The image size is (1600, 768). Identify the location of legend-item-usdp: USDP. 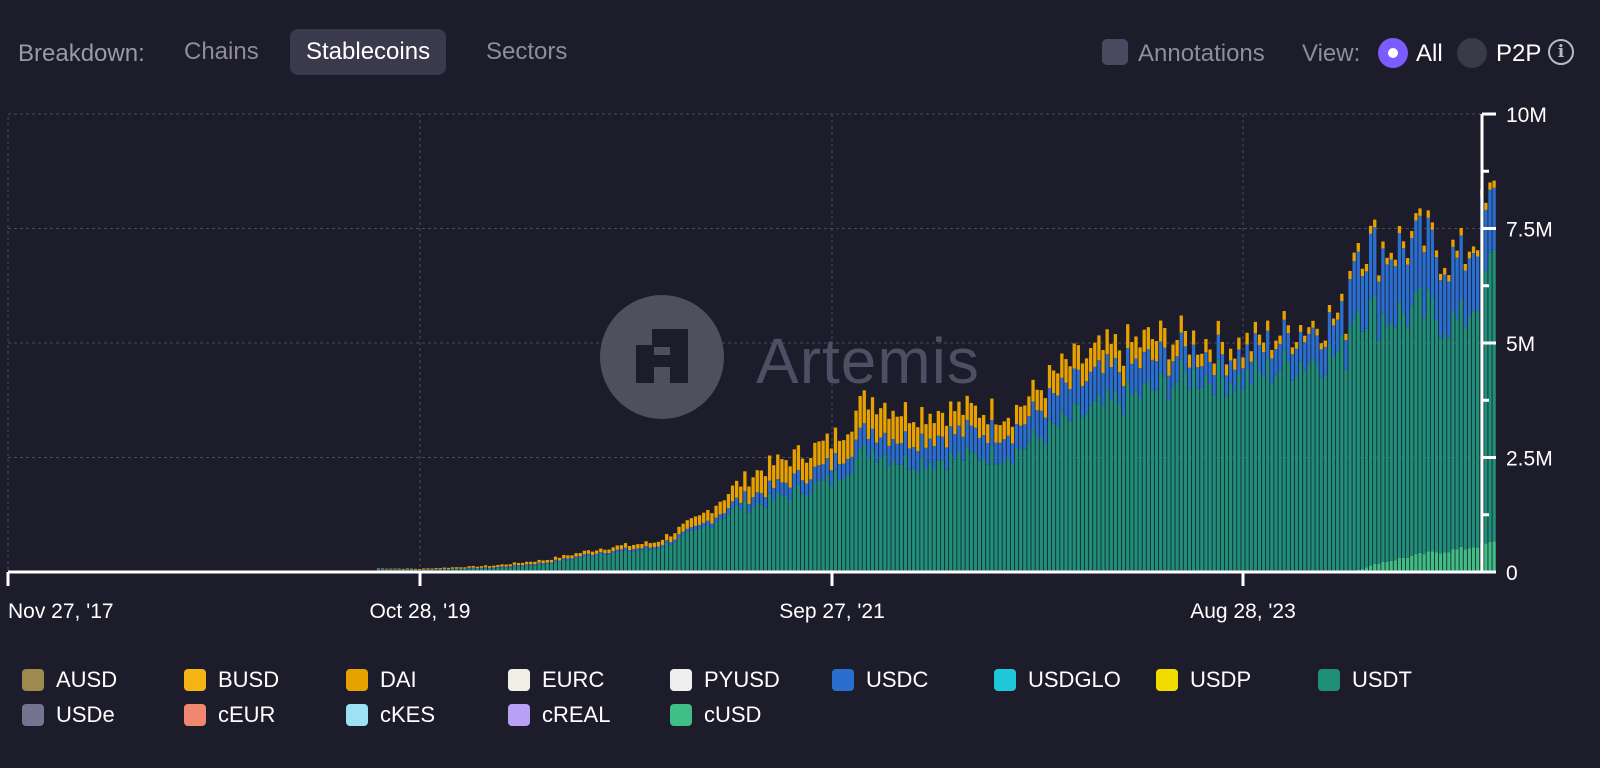
(1203, 680).